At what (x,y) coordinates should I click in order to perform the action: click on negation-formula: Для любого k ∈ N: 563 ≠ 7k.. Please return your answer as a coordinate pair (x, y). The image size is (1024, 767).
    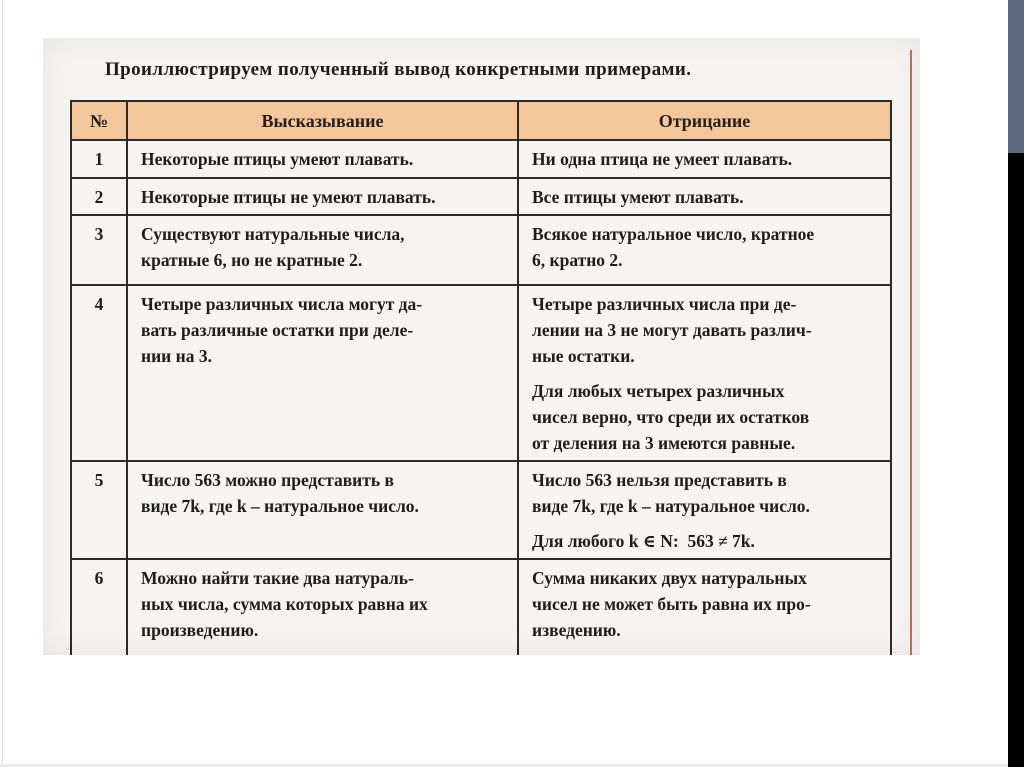
    Looking at the image, I should click on (643, 541).